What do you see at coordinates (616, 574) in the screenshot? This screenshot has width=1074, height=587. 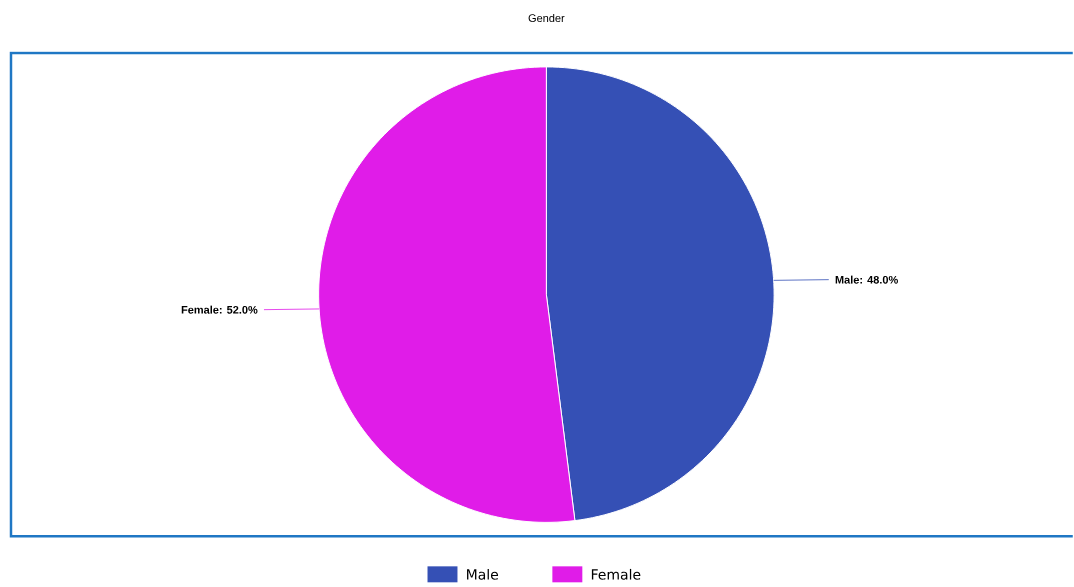 I see `legend-label: Female` at bounding box center [616, 574].